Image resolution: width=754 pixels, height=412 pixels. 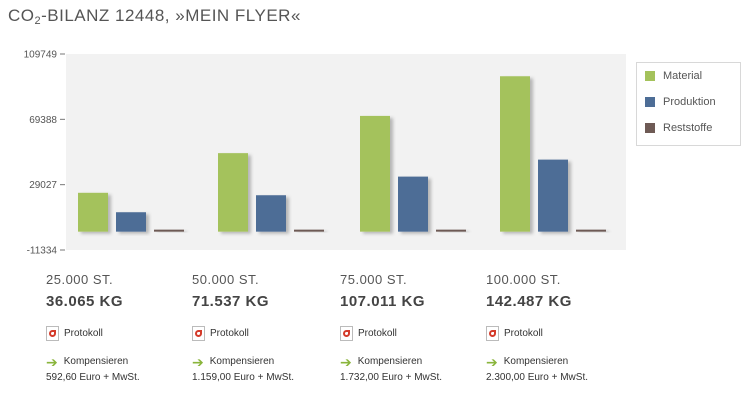 What do you see at coordinates (38, 21) in the screenshot?
I see `title-subscript: 2` at bounding box center [38, 21].